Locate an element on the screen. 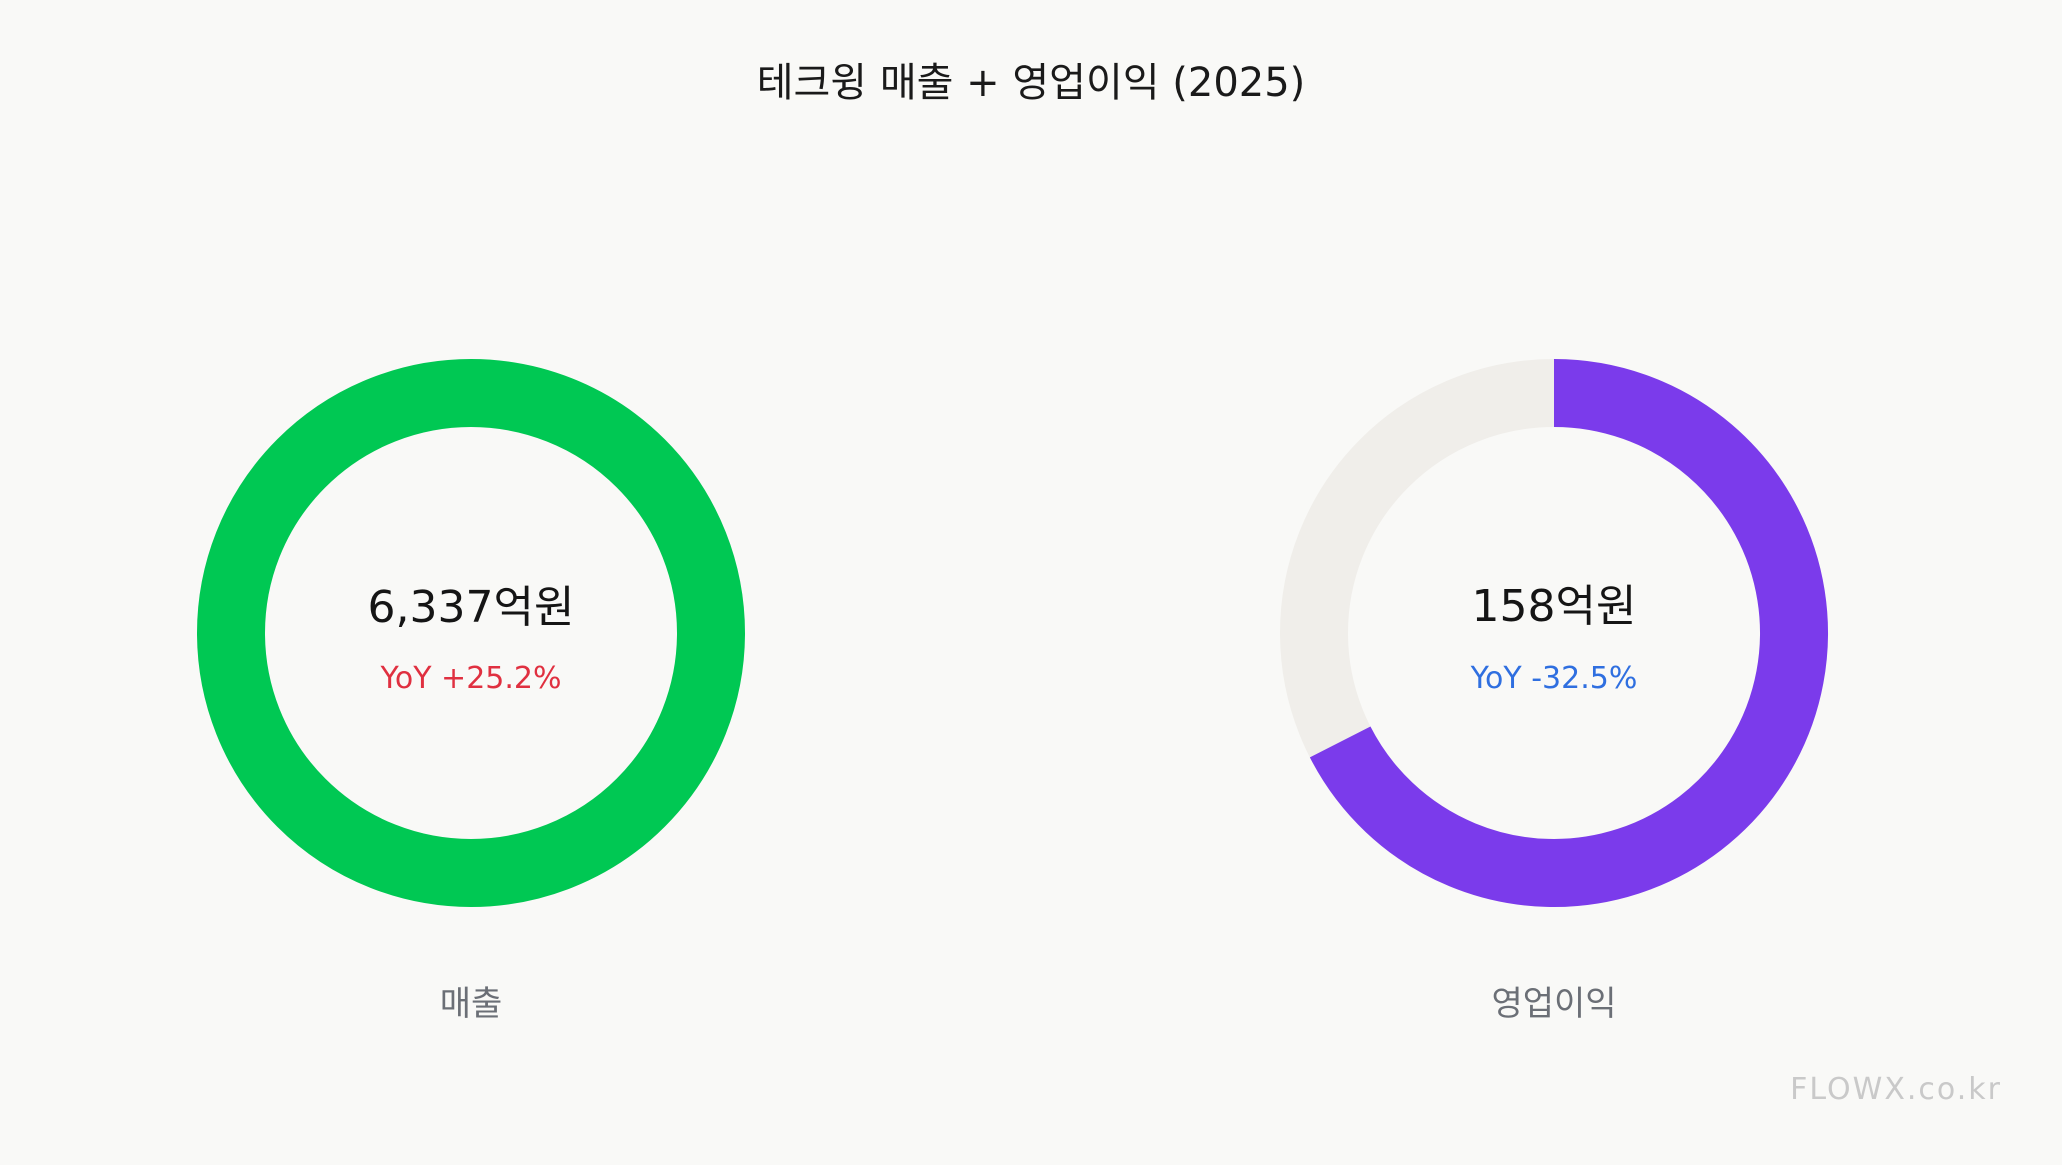 Image resolution: width=2062 pixels, height=1165 pixels. revenue-yoy-label: YoY +25.2% is located at coordinates (471, 678).